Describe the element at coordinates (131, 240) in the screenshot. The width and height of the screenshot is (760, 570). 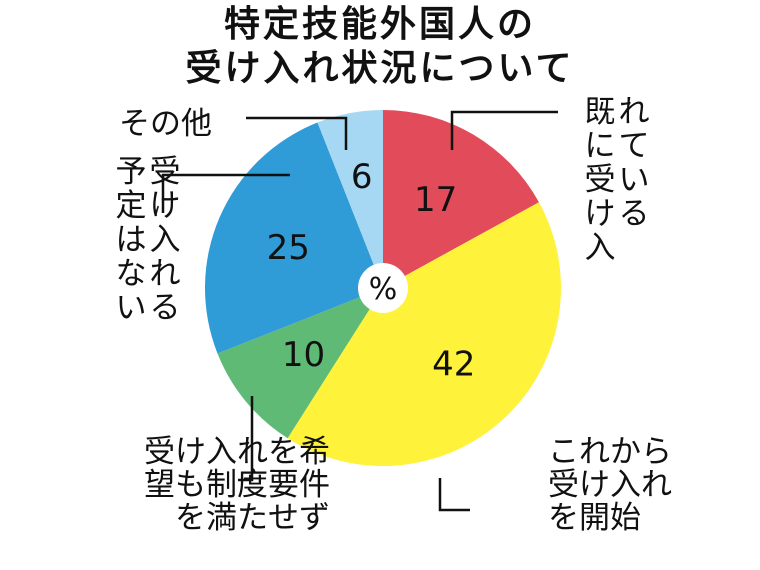
I see `category-label-char: は` at that location.